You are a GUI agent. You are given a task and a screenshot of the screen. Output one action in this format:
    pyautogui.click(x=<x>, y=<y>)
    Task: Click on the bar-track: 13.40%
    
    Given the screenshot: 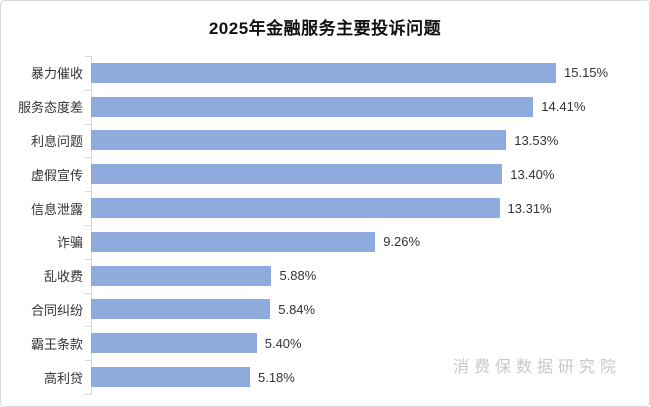 What is the action you would take?
    pyautogui.click(x=370, y=174)
    